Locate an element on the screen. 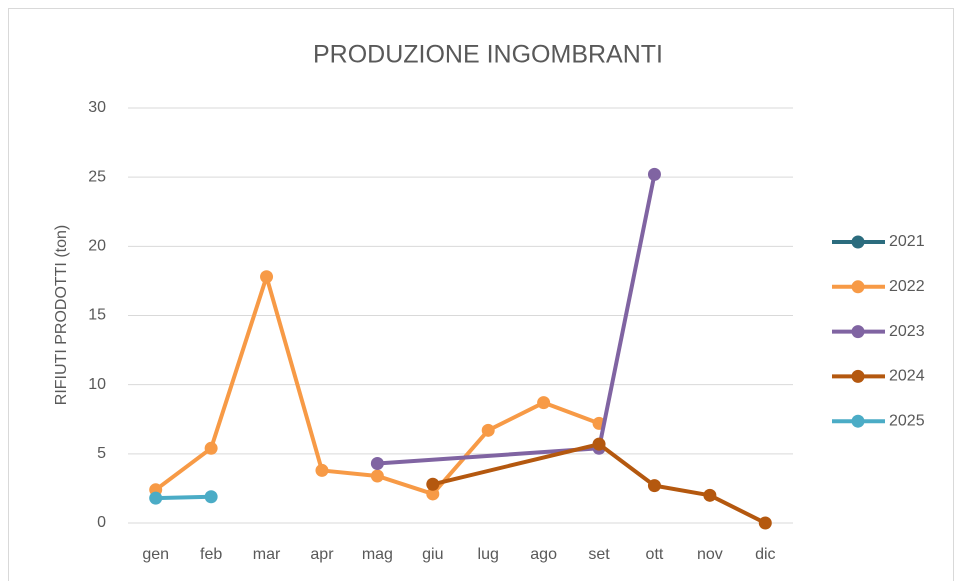  series-line is located at coordinates (183, 497).